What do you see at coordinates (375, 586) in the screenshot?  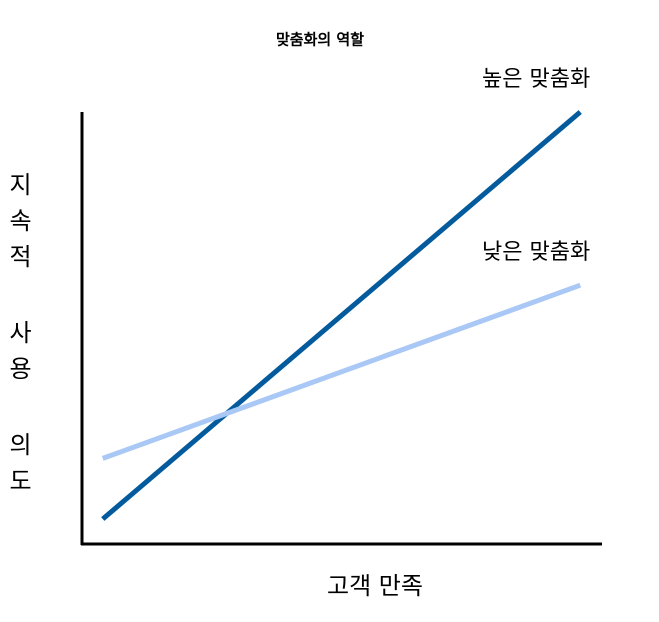 I see `x-axis-label: 고객 만족` at bounding box center [375, 586].